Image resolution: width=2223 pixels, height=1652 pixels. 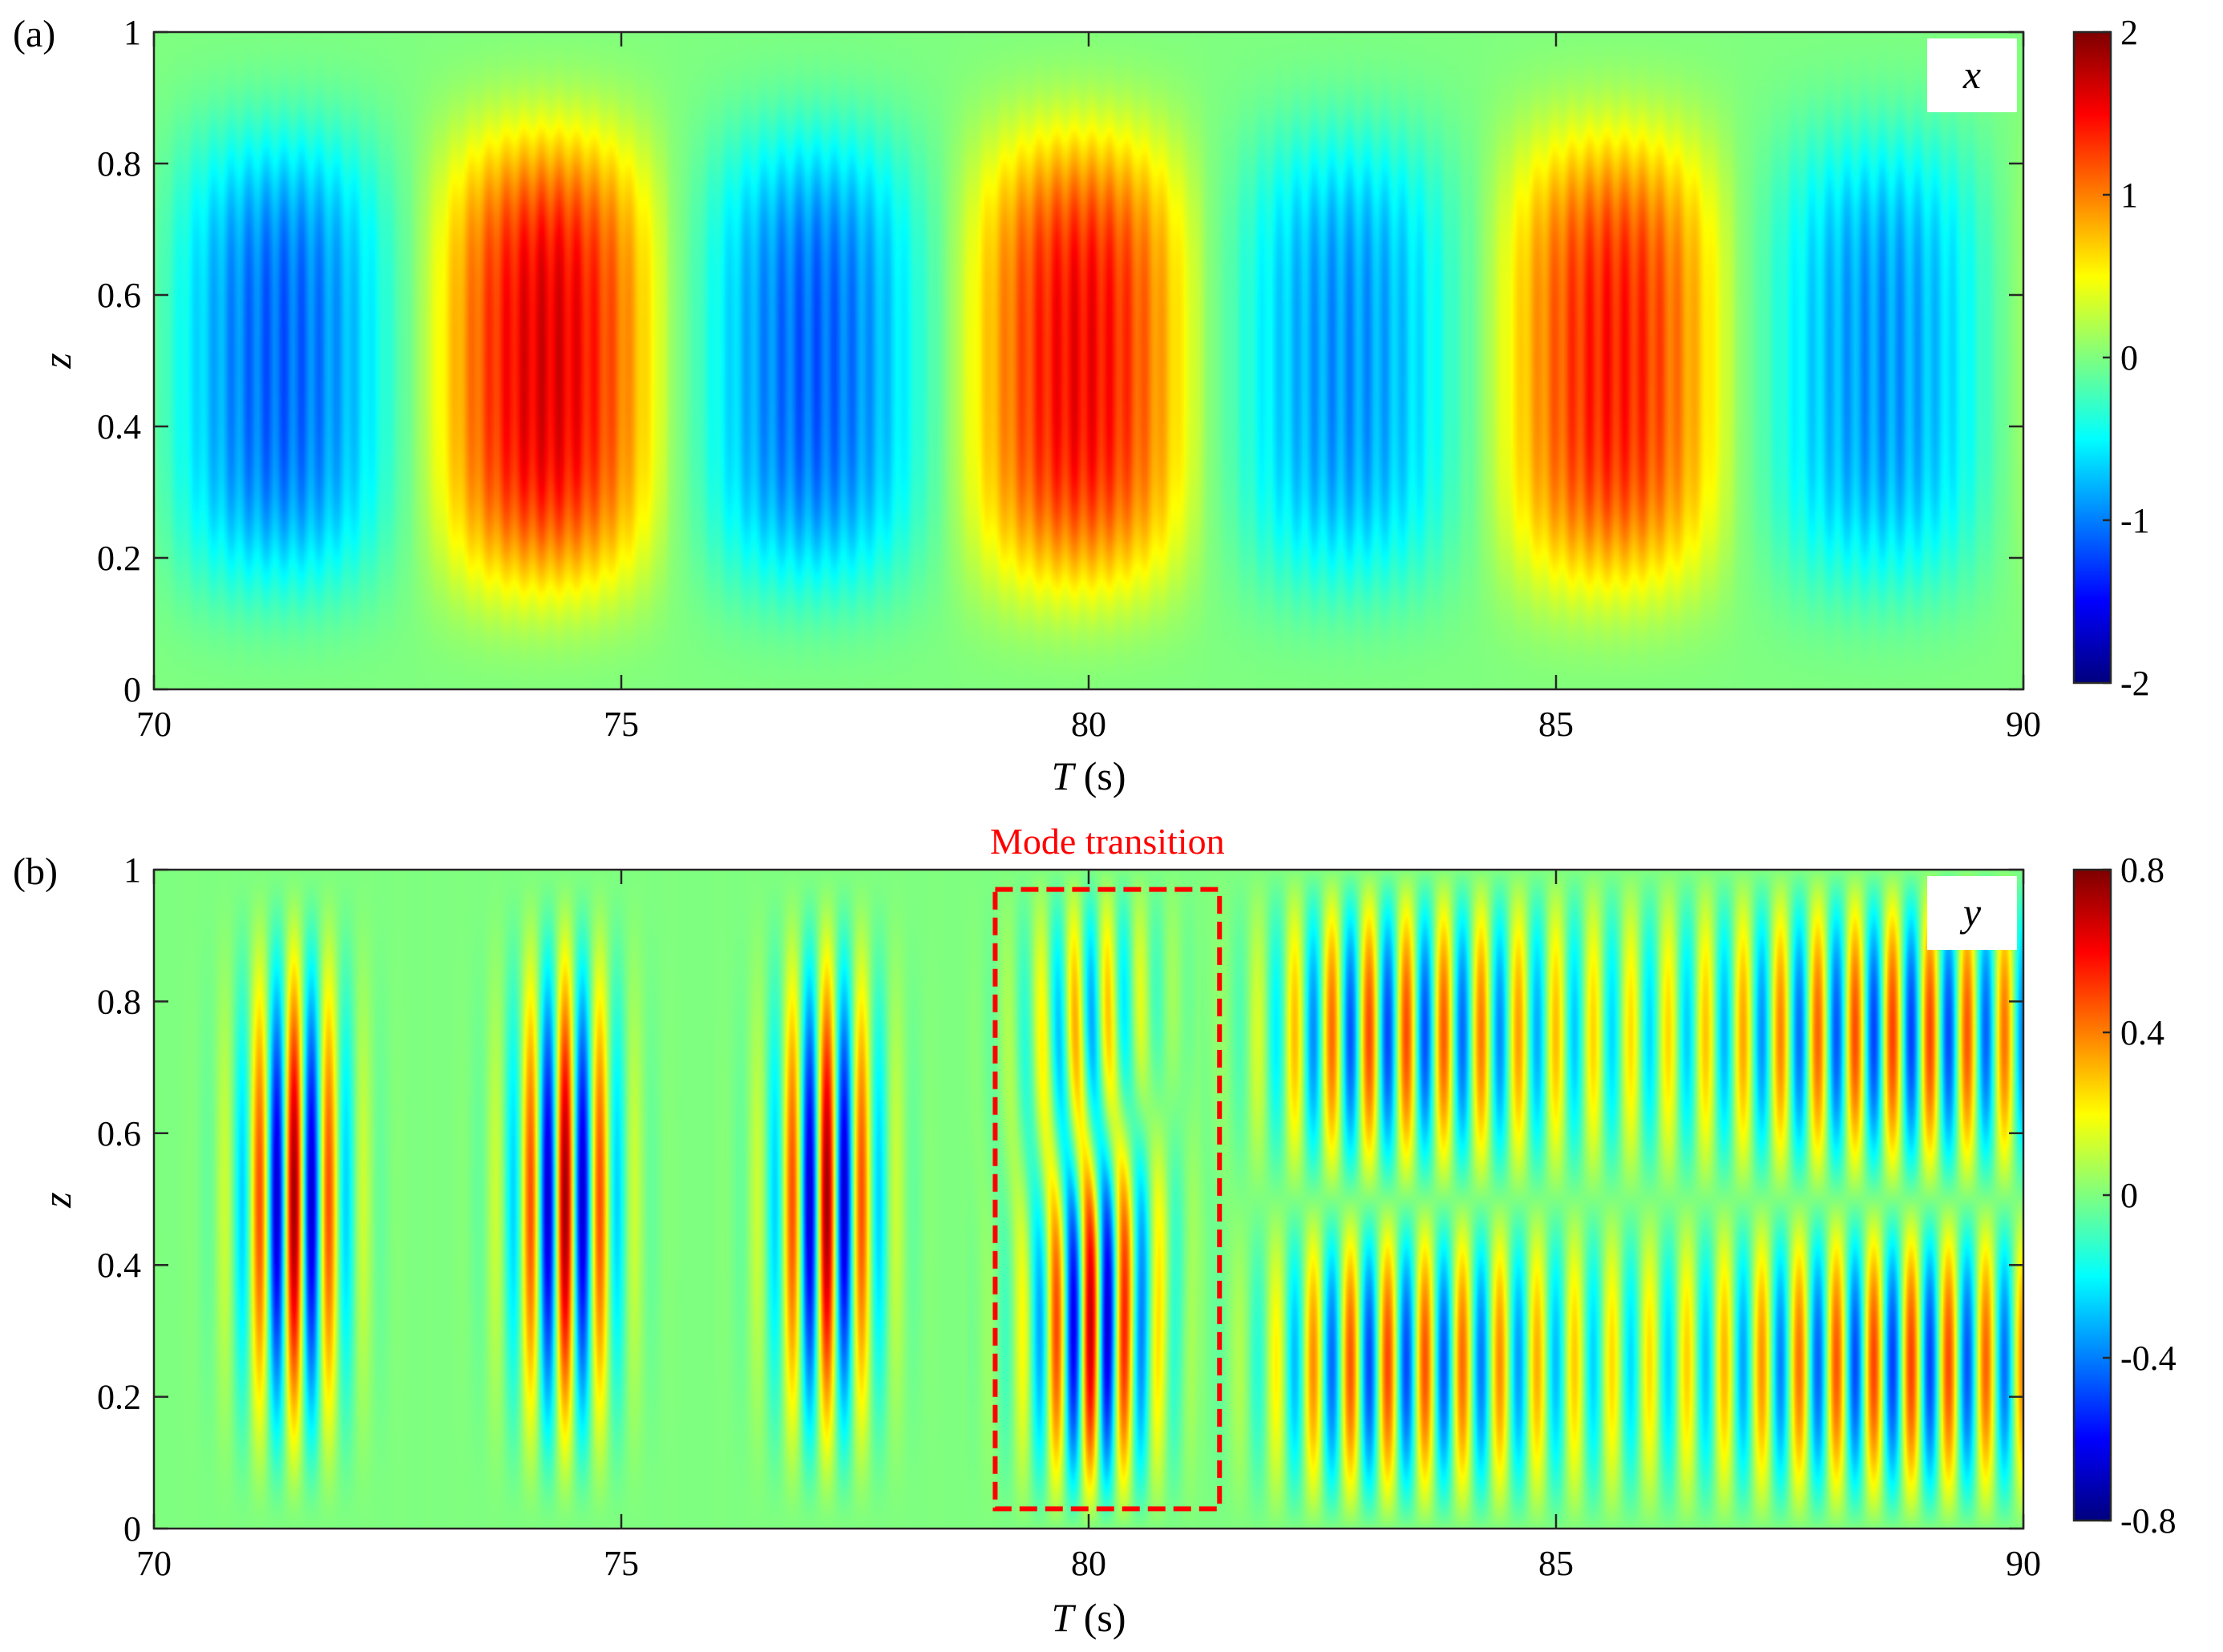 What do you see at coordinates (2142, 1032) in the screenshot?
I see `panel-b-colorbar-tick-label: 0.4` at bounding box center [2142, 1032].